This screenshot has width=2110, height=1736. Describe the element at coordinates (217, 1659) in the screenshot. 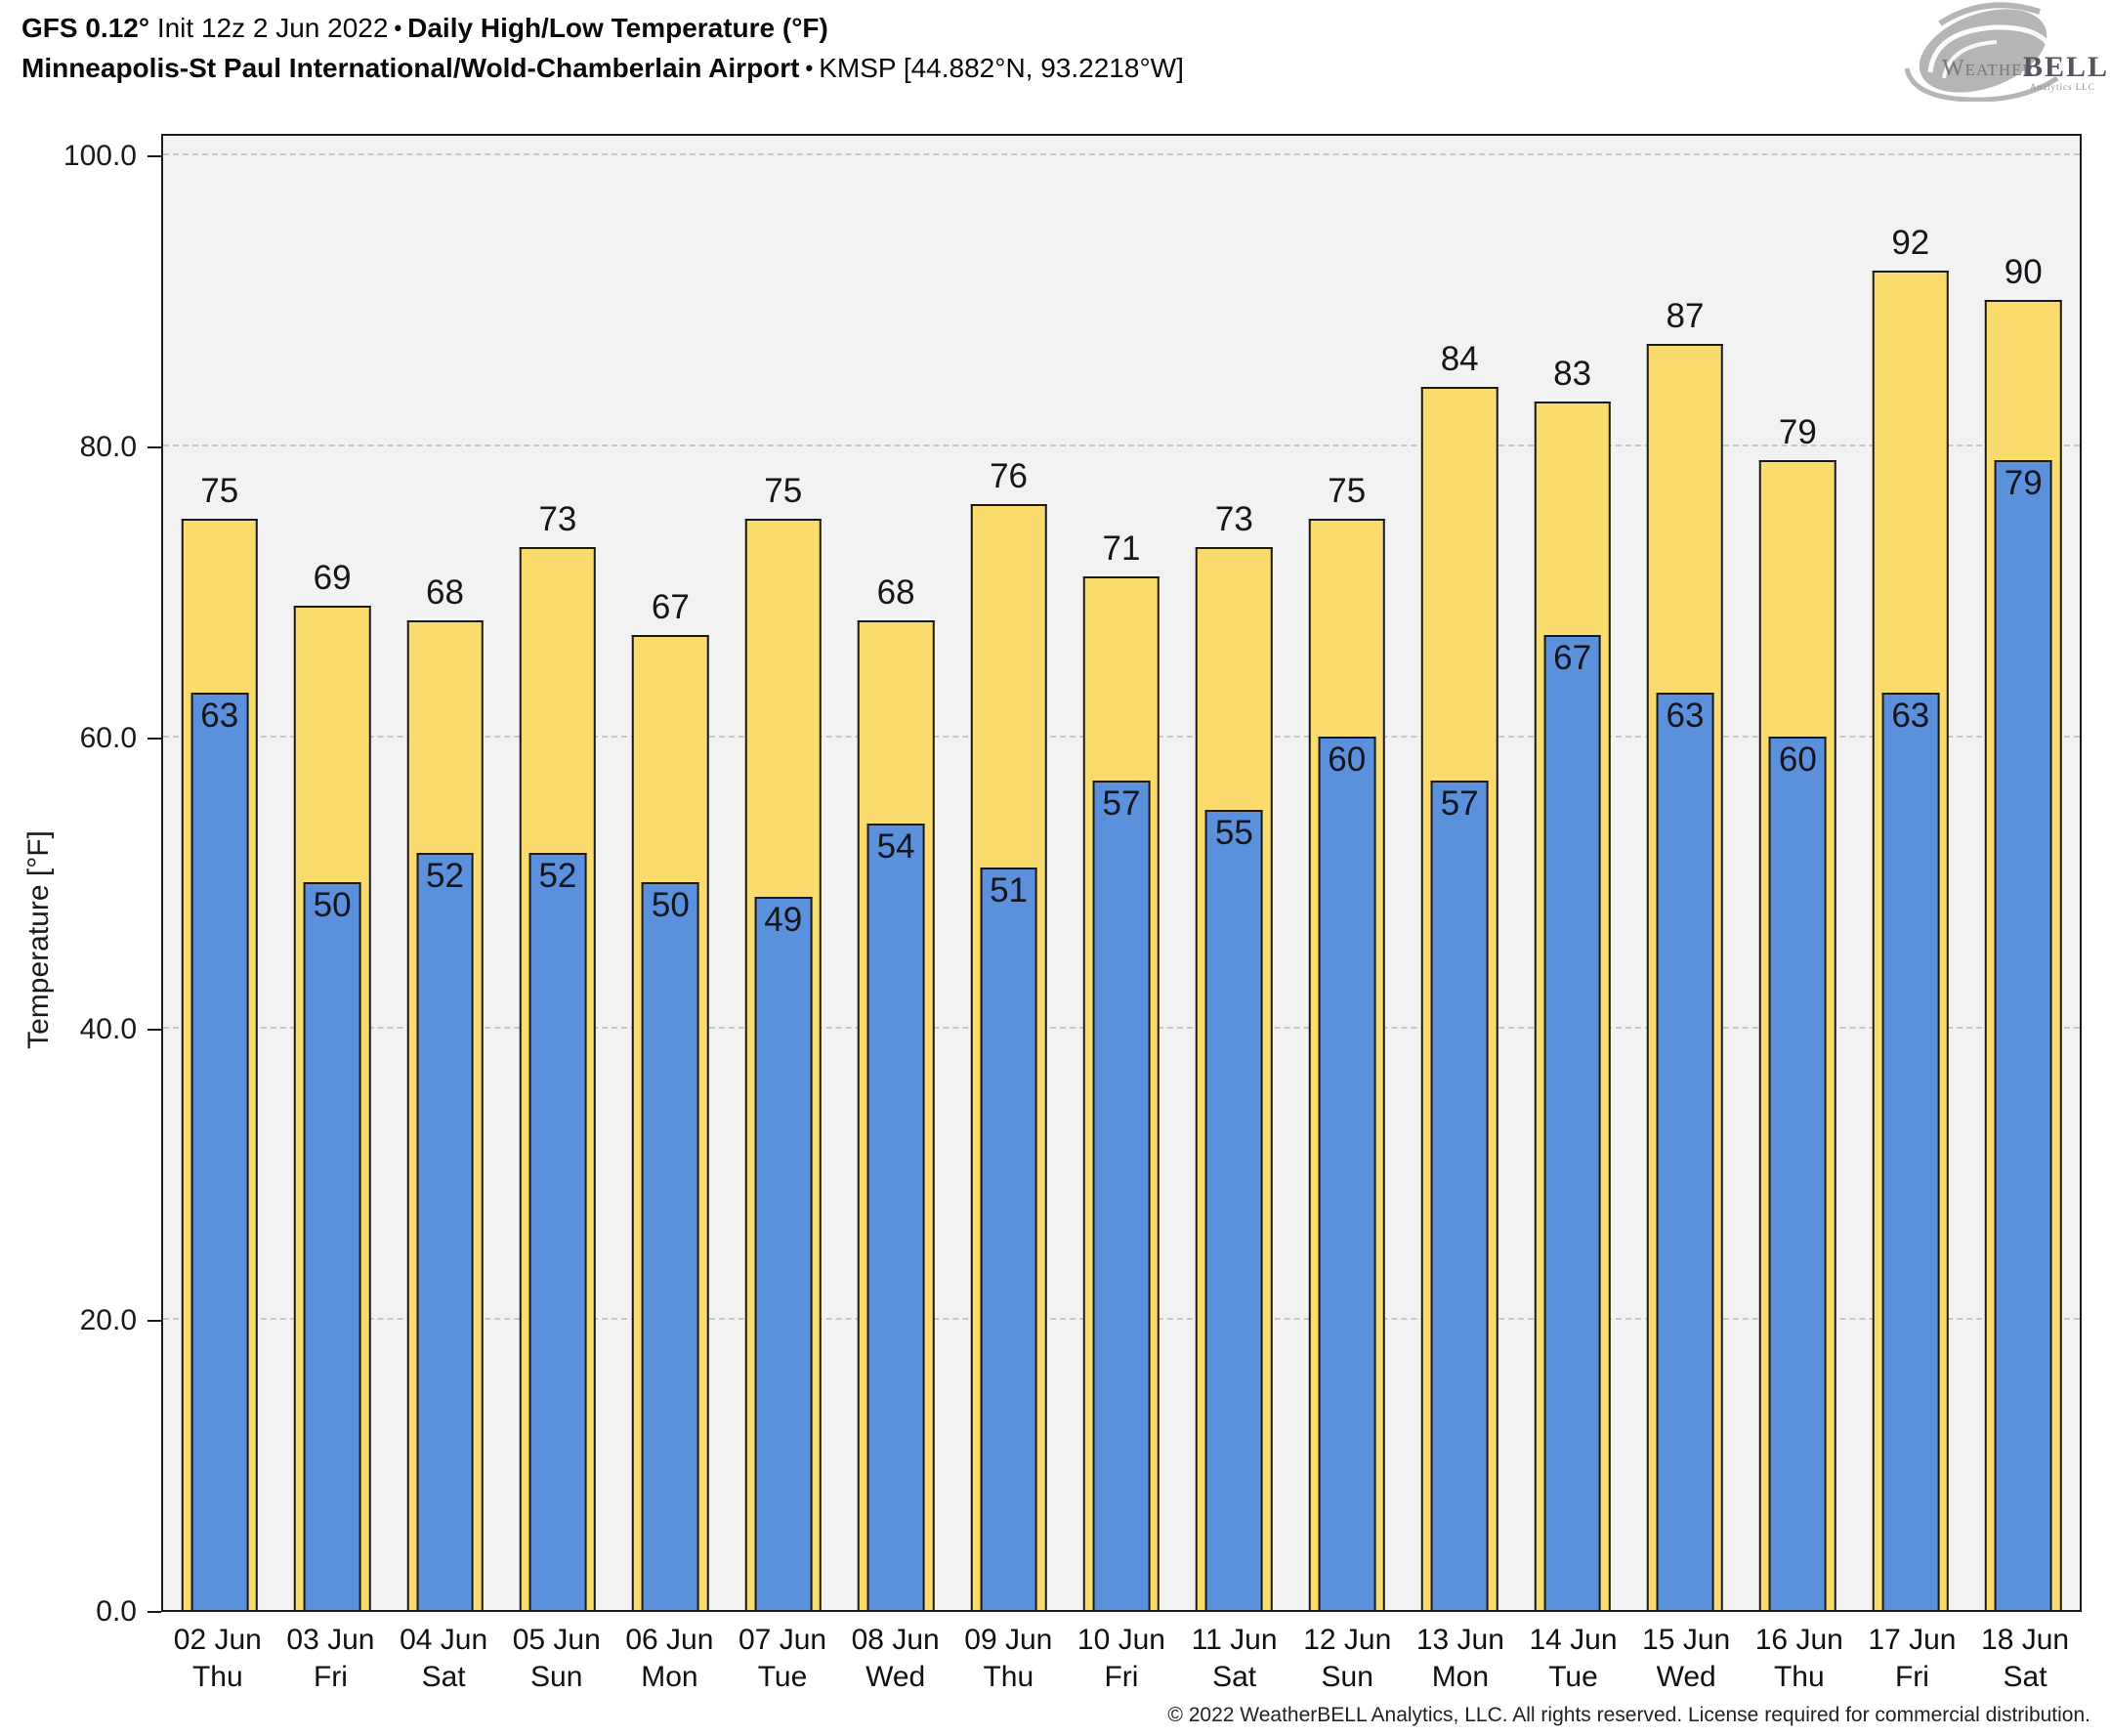

I see `x-tick-label: 02 Jun Thu` at that location.